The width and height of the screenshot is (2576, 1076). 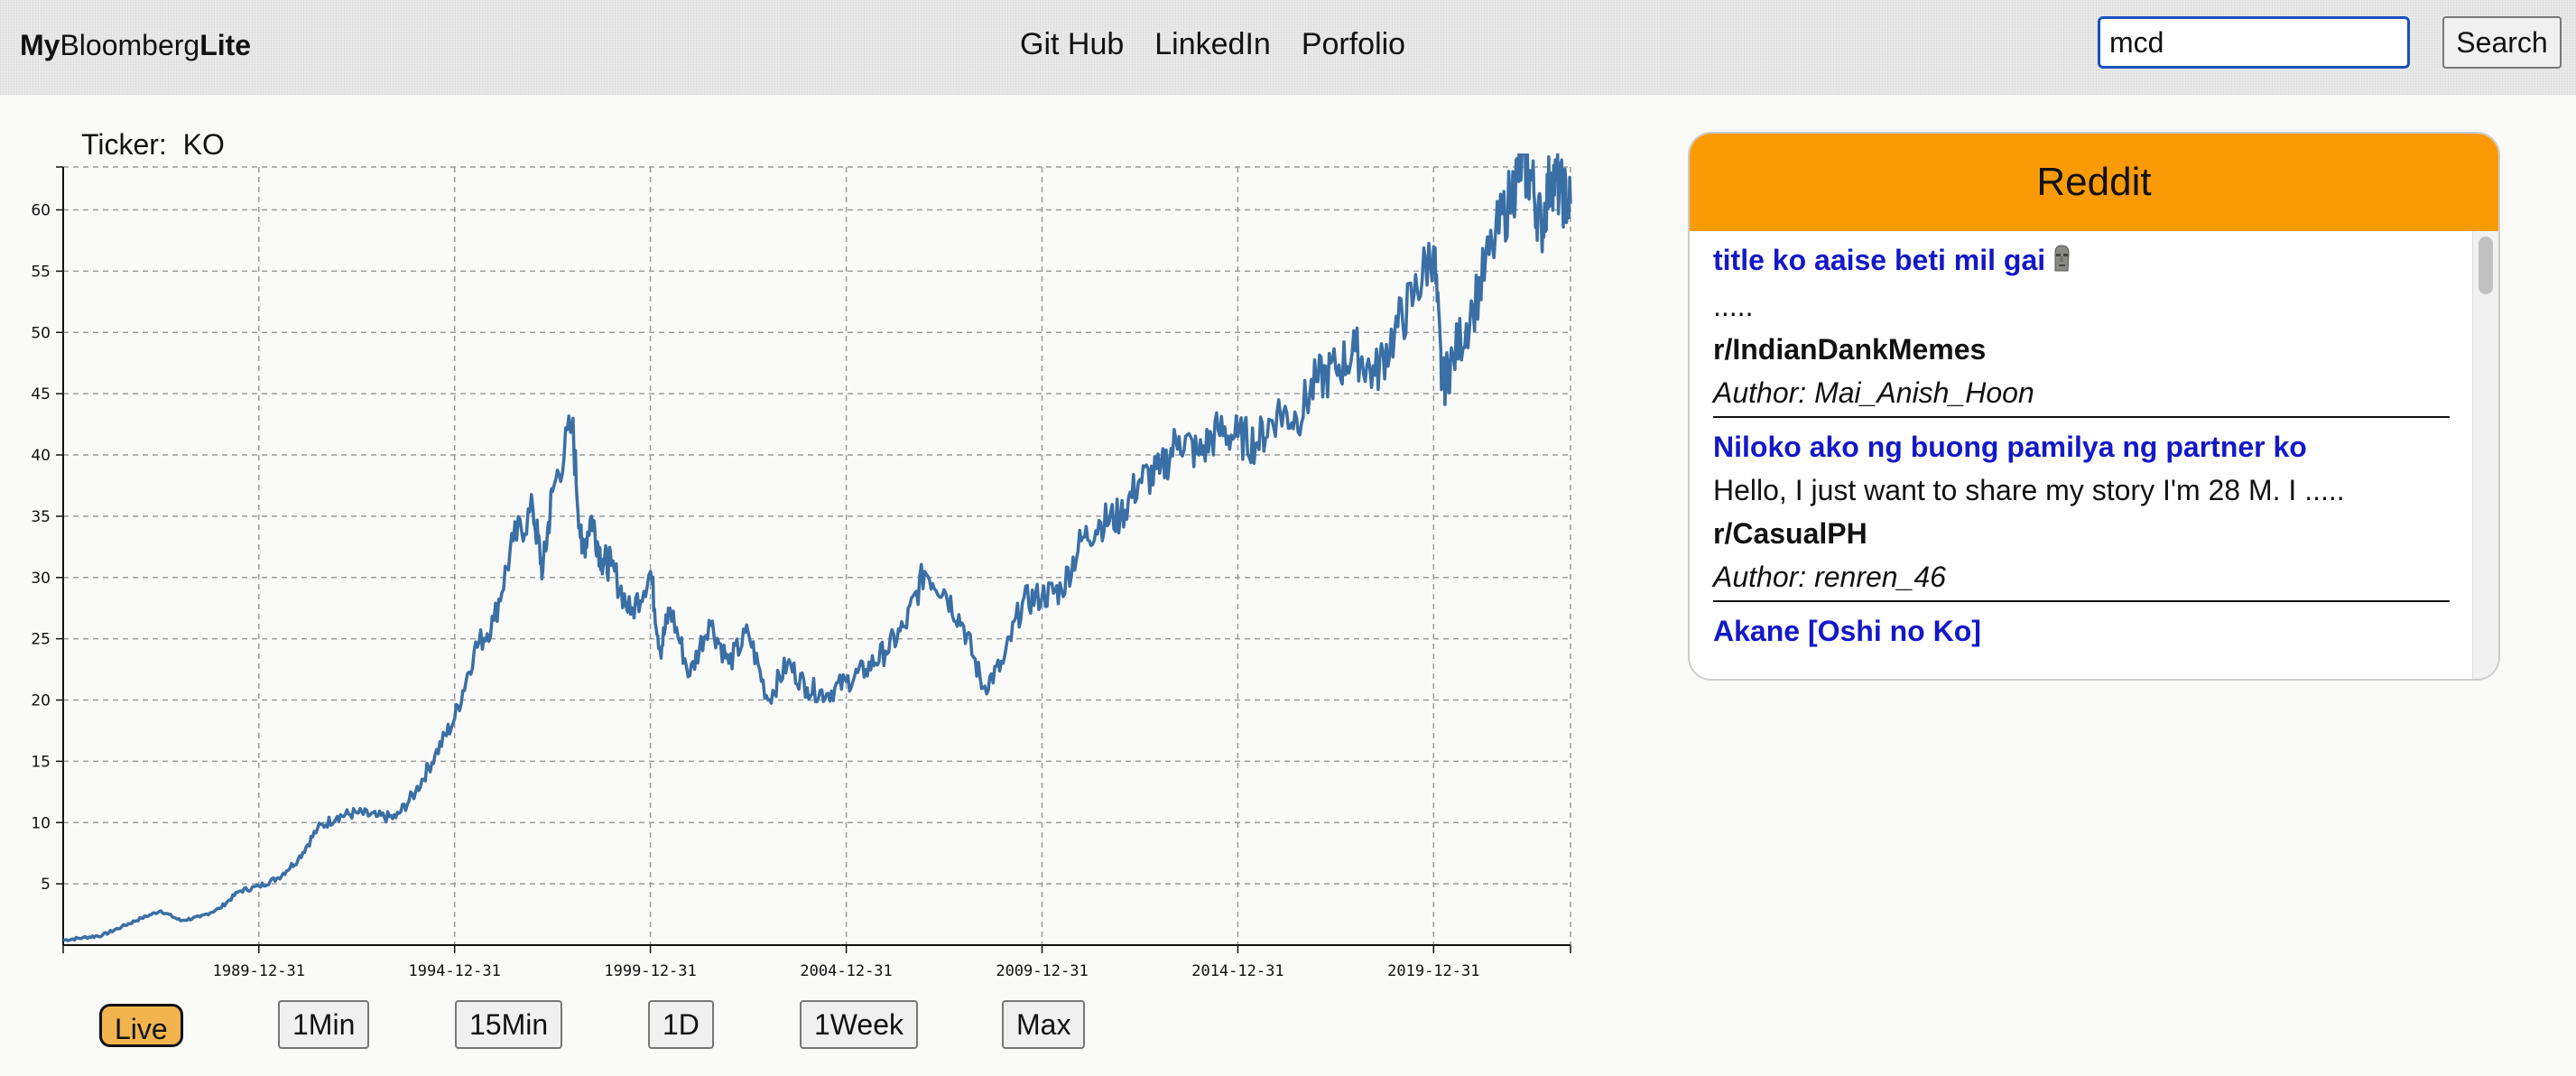 I want to click on nav-link-github: Git Hub, so click(x=1072, y=44).